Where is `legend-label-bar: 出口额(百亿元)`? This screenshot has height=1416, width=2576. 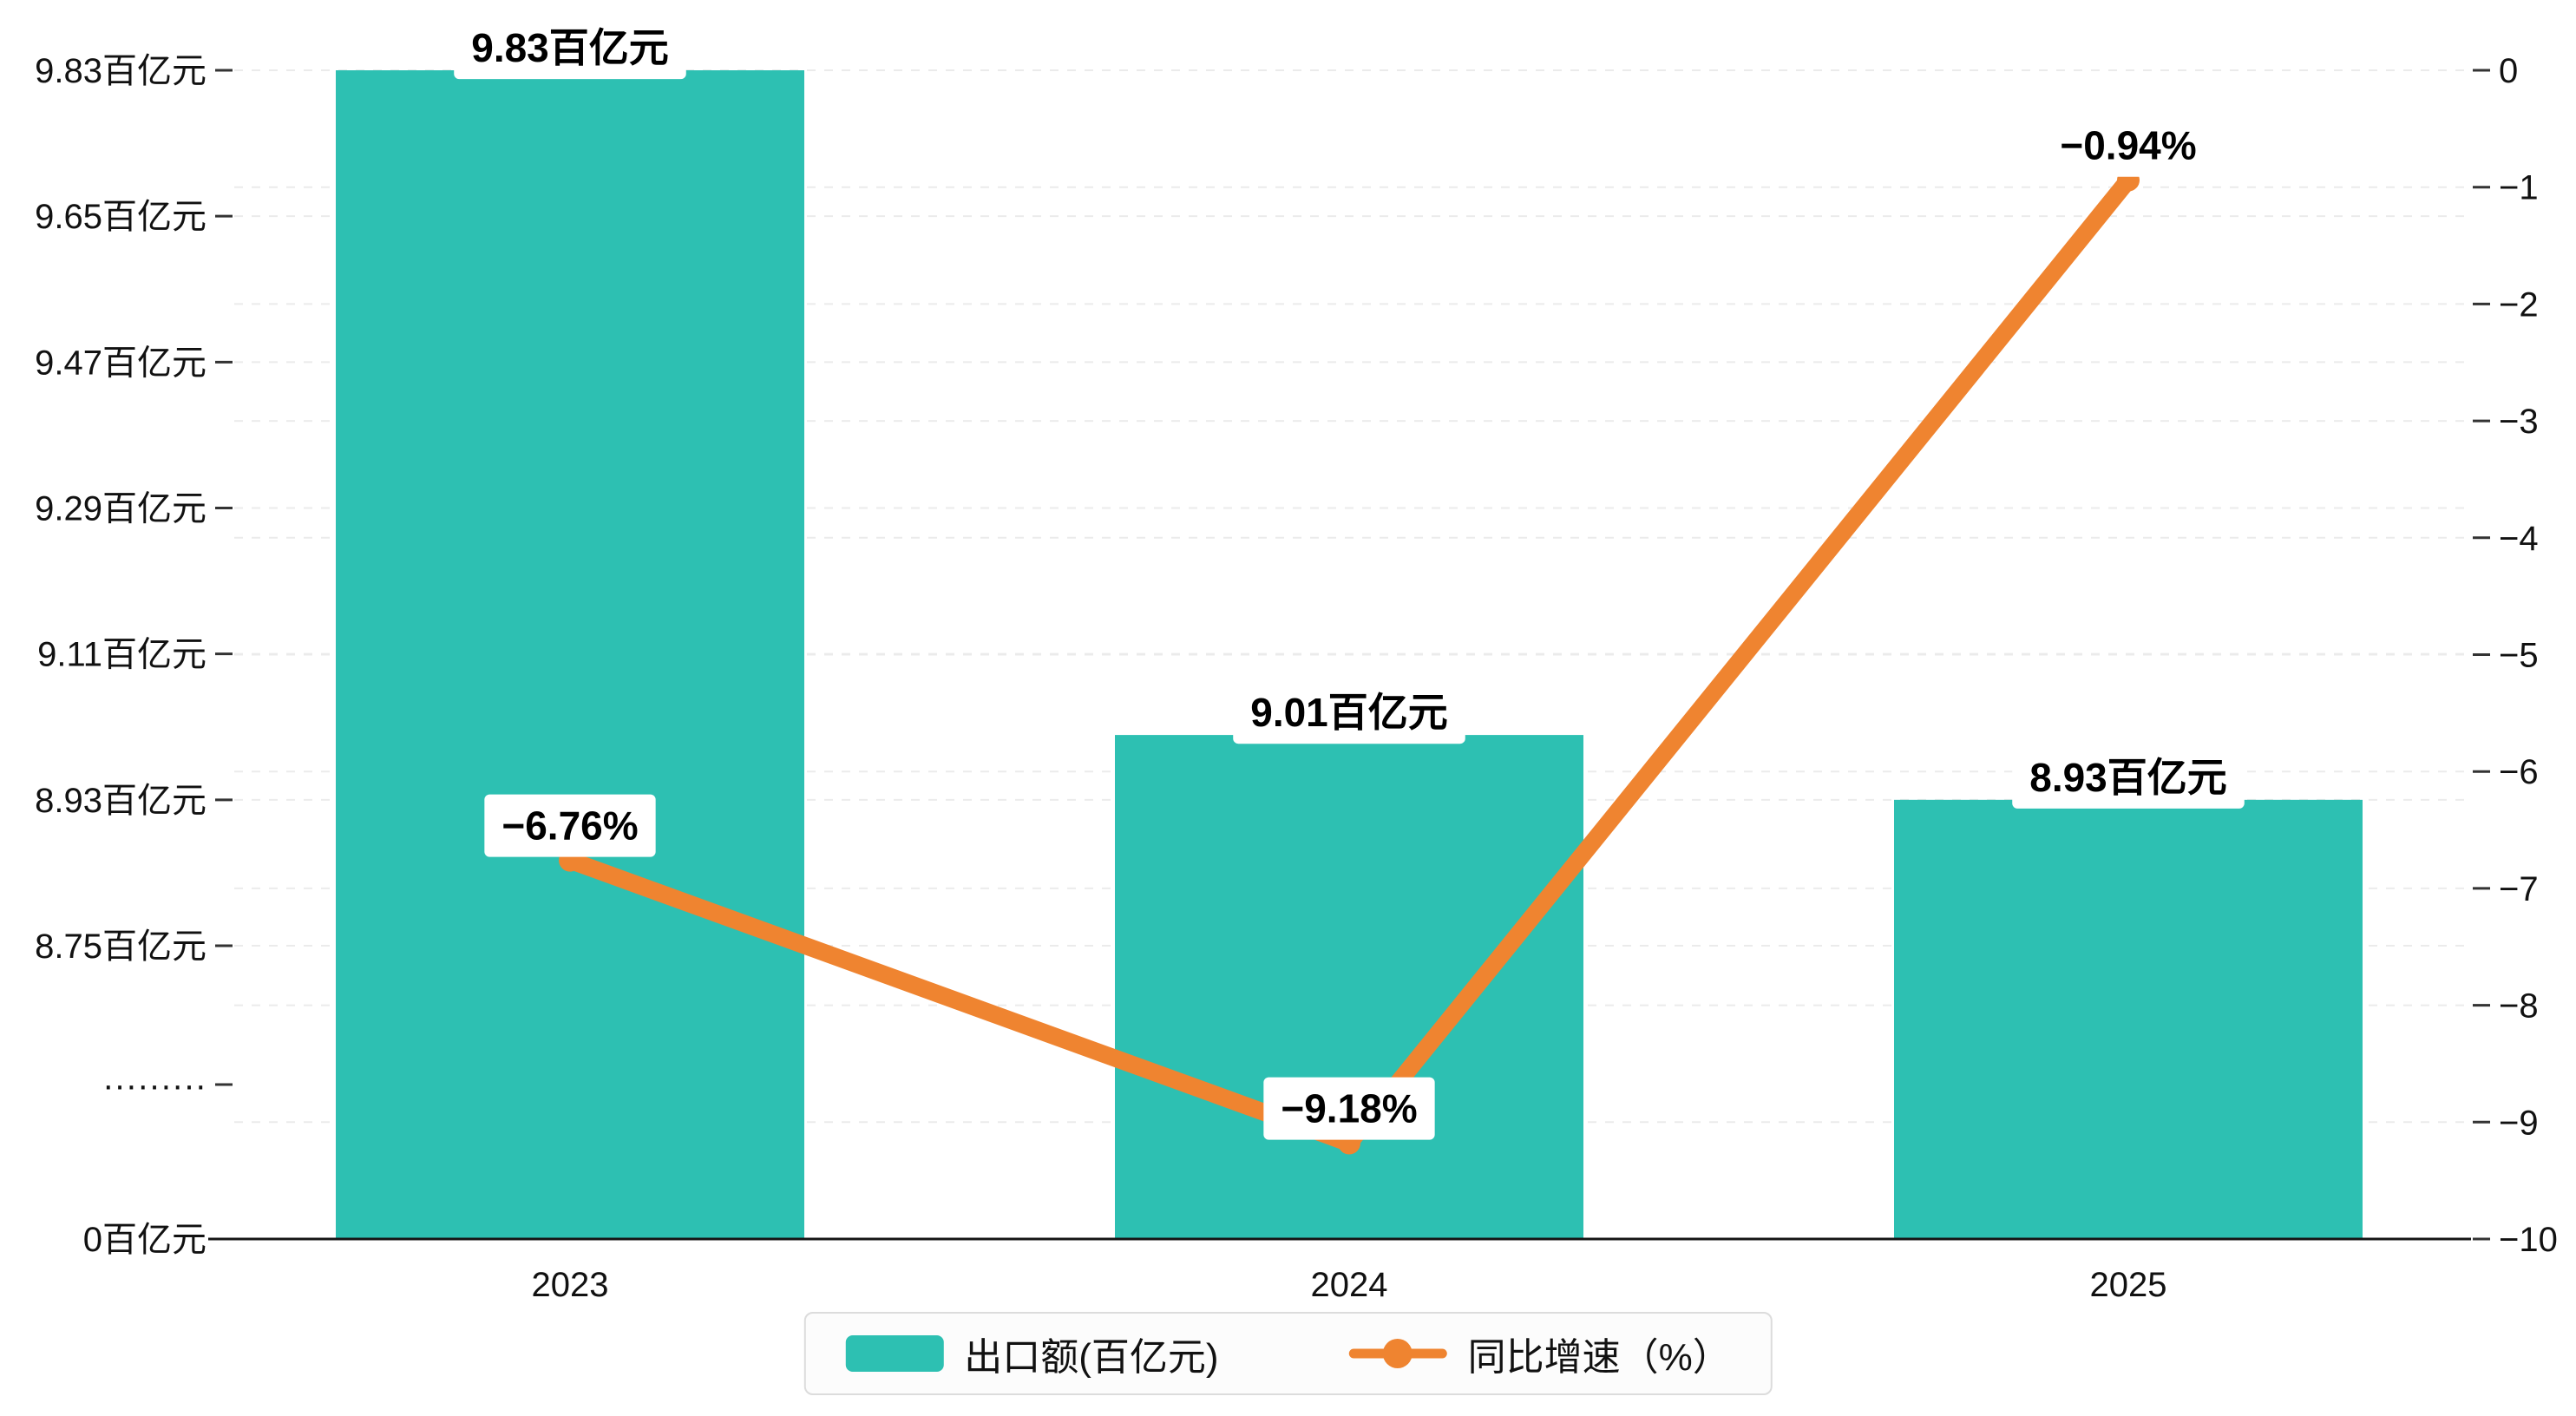
legend-label-bar: 出口额(百亿元) is located at coordinates (1091, 1357).